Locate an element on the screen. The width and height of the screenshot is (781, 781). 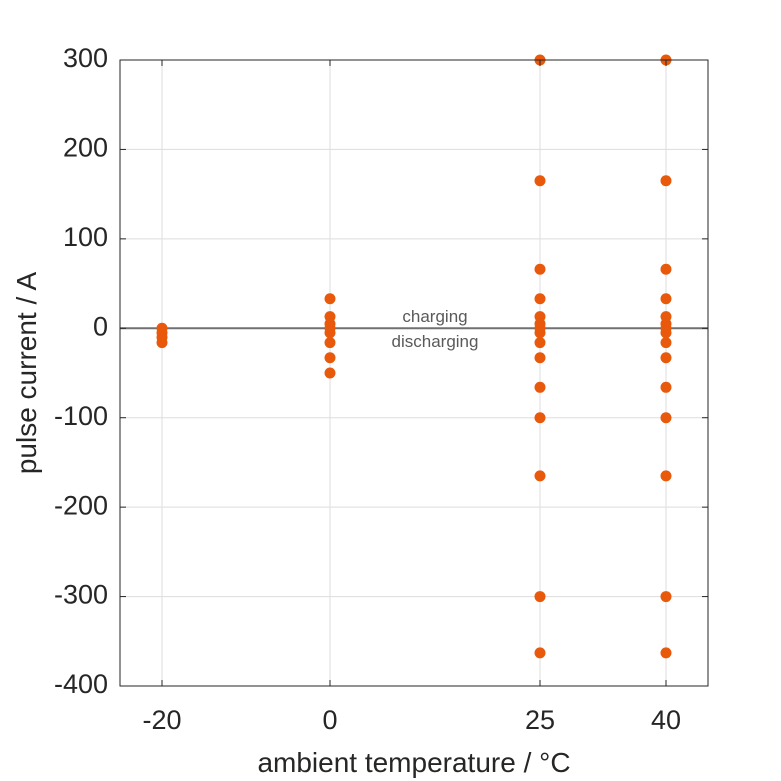
x-tick-label: 40 is located at coordinates (666, 720).